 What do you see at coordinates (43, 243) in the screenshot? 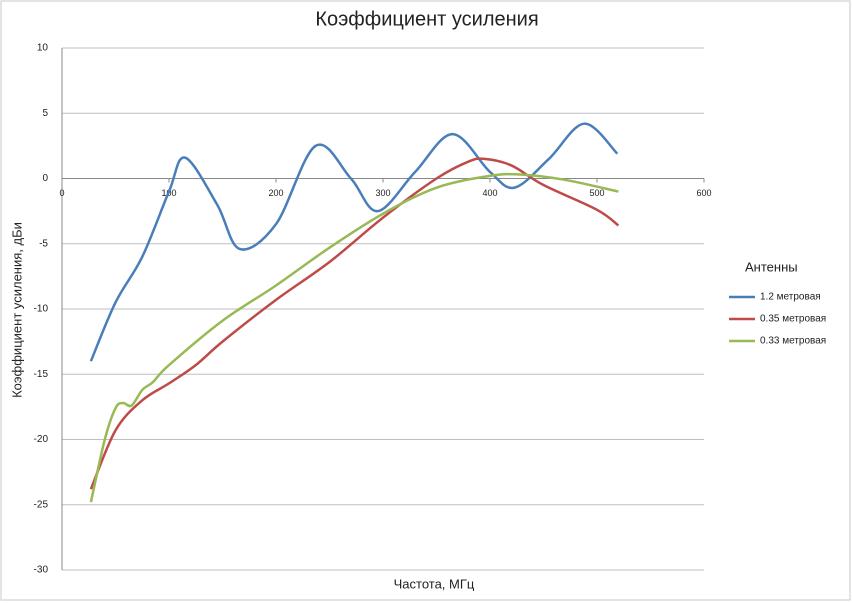
I see `y-tick-label: -5` at bounding box center [43, 243].